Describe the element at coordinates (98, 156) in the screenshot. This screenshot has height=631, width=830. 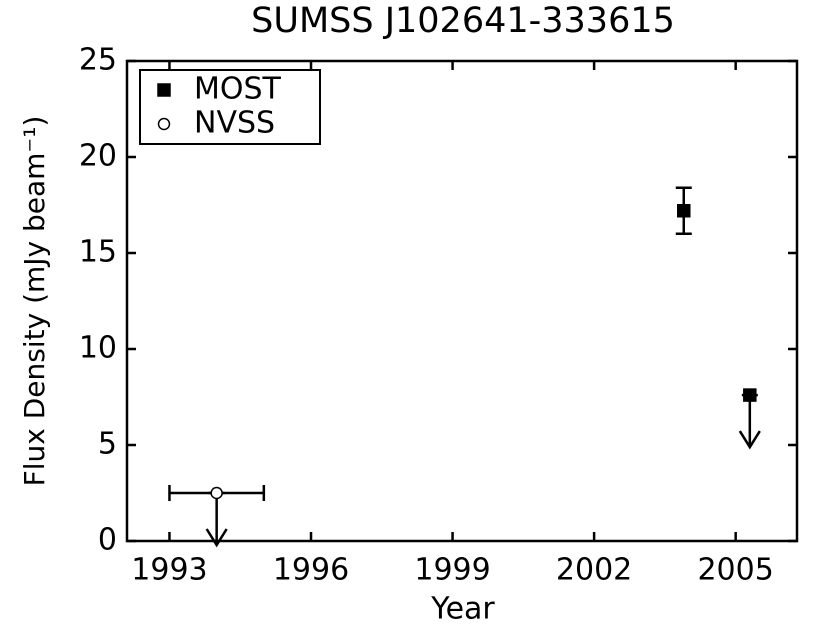
I see `y-tick-label: 20` at that location.